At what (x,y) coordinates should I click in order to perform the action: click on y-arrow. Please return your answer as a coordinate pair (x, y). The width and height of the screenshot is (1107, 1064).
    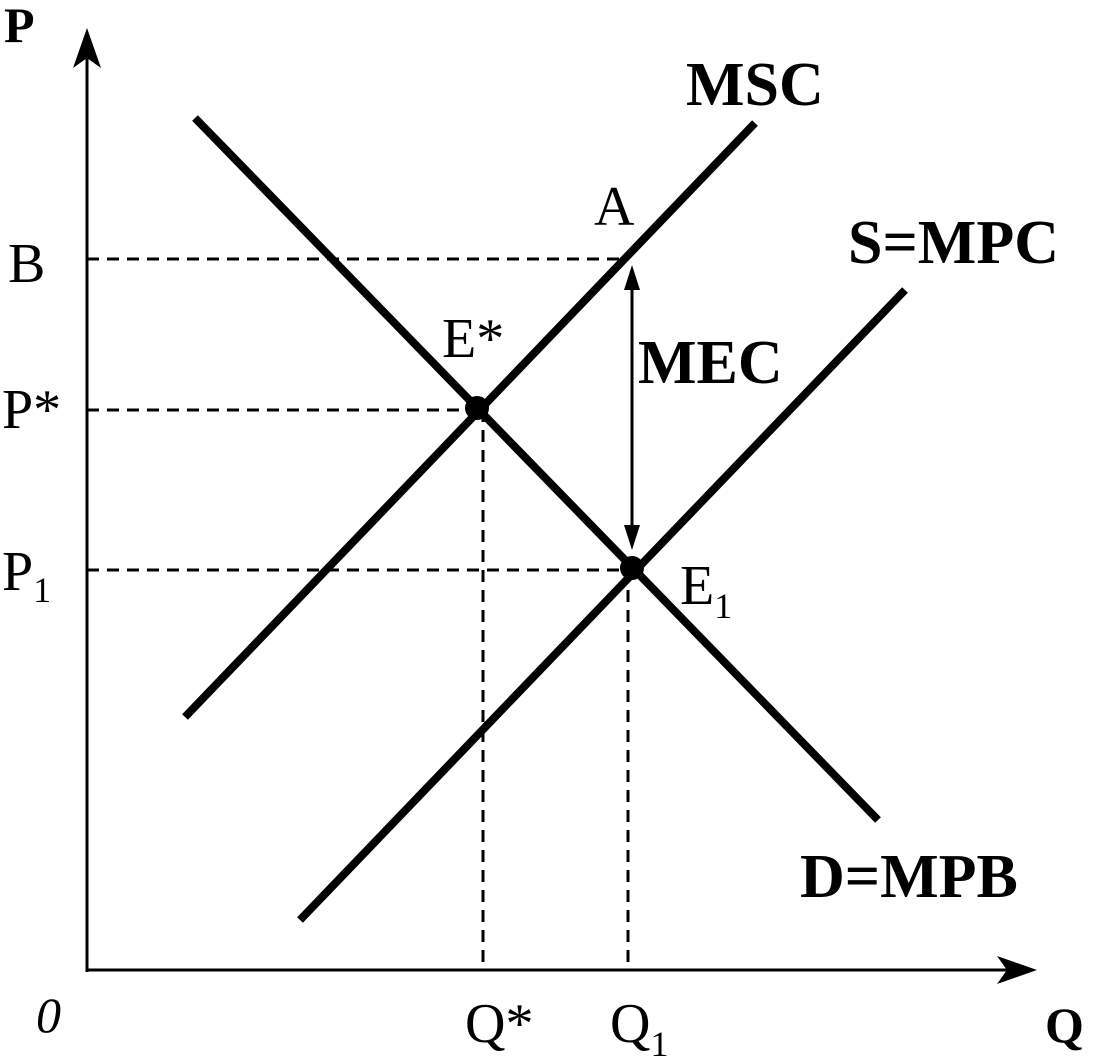
    Looking at the image, I should click on (87, 48).